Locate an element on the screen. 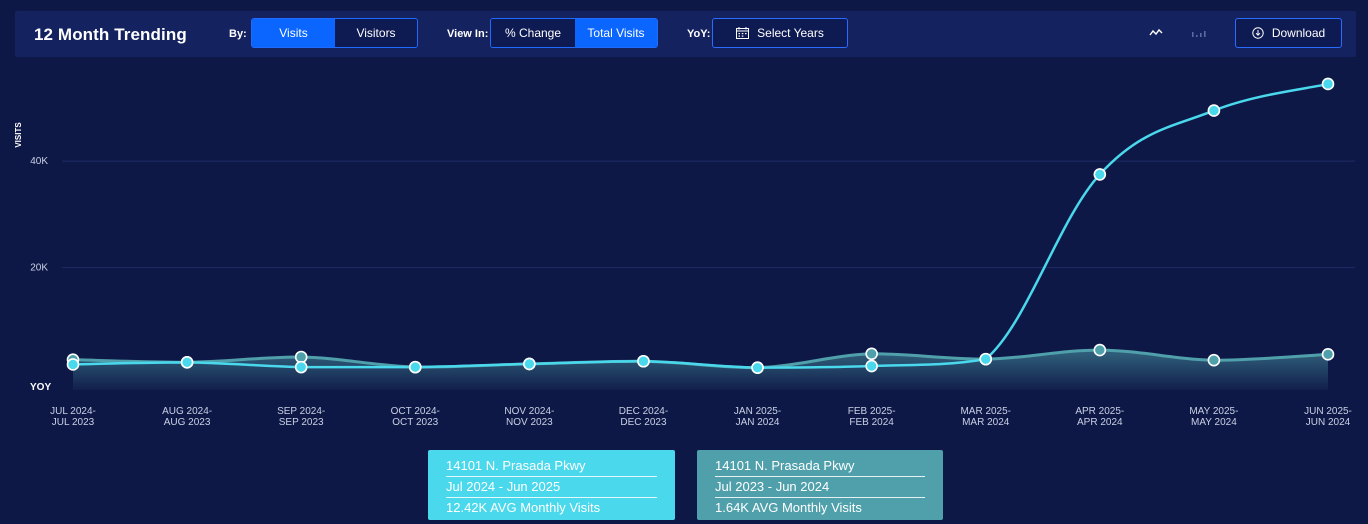 The image size is (1368, 524). y-tick-label: 20K is located at coordinates (39, 268).